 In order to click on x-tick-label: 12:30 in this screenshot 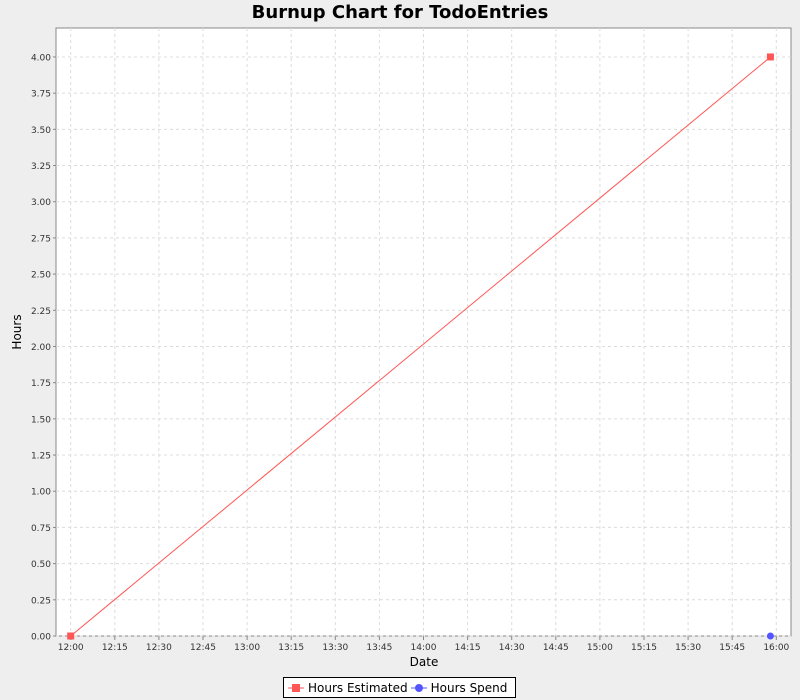, I will do `click(159, 648)`.